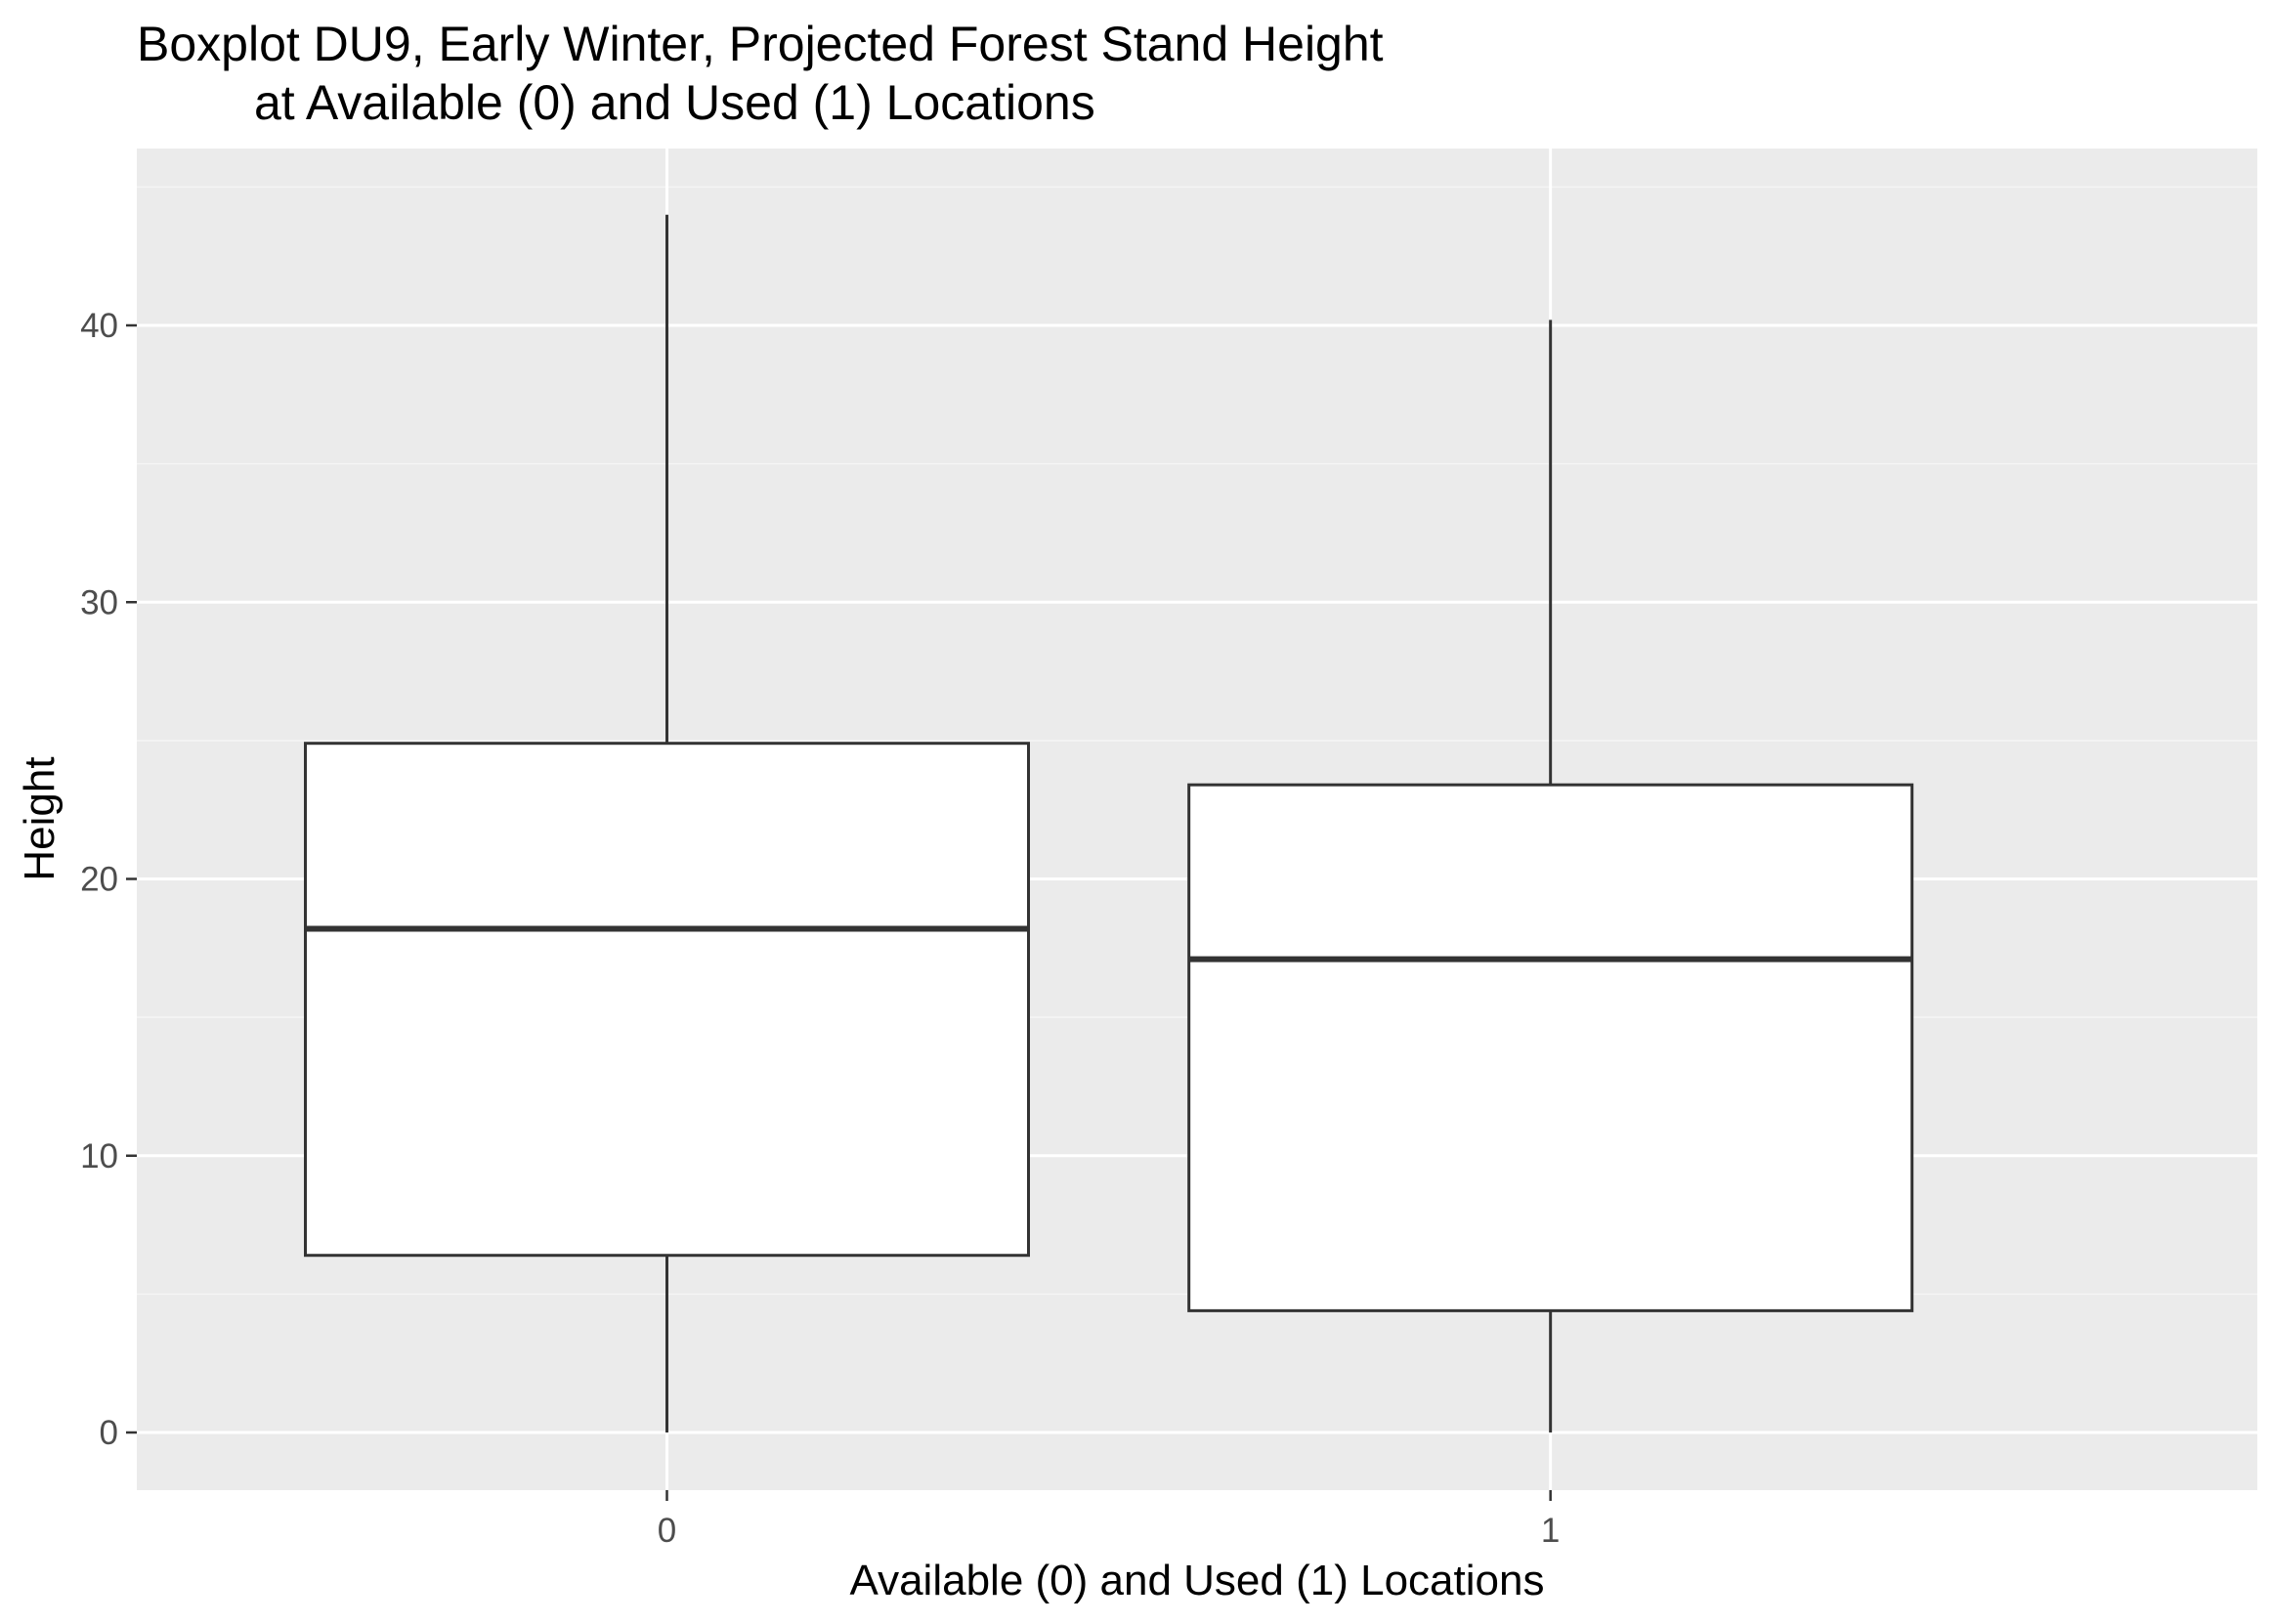 The image size is (2271, 1624). I want to click on y-axis-title: Height, so click(40, 818).